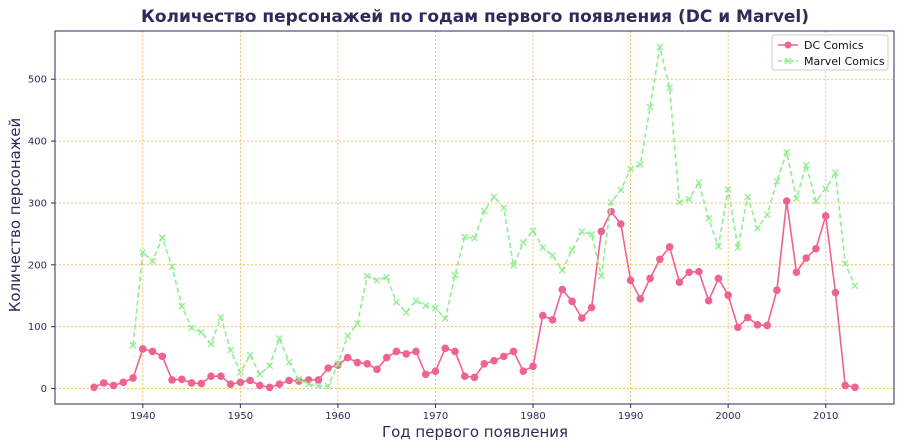 Image resolution: width=900 pixels, height=447 pixels. What do you see at coordinates (844, 61) in the screenshot?
I see `legend-label: Marvel Comics` at bounding box center [844, 61].